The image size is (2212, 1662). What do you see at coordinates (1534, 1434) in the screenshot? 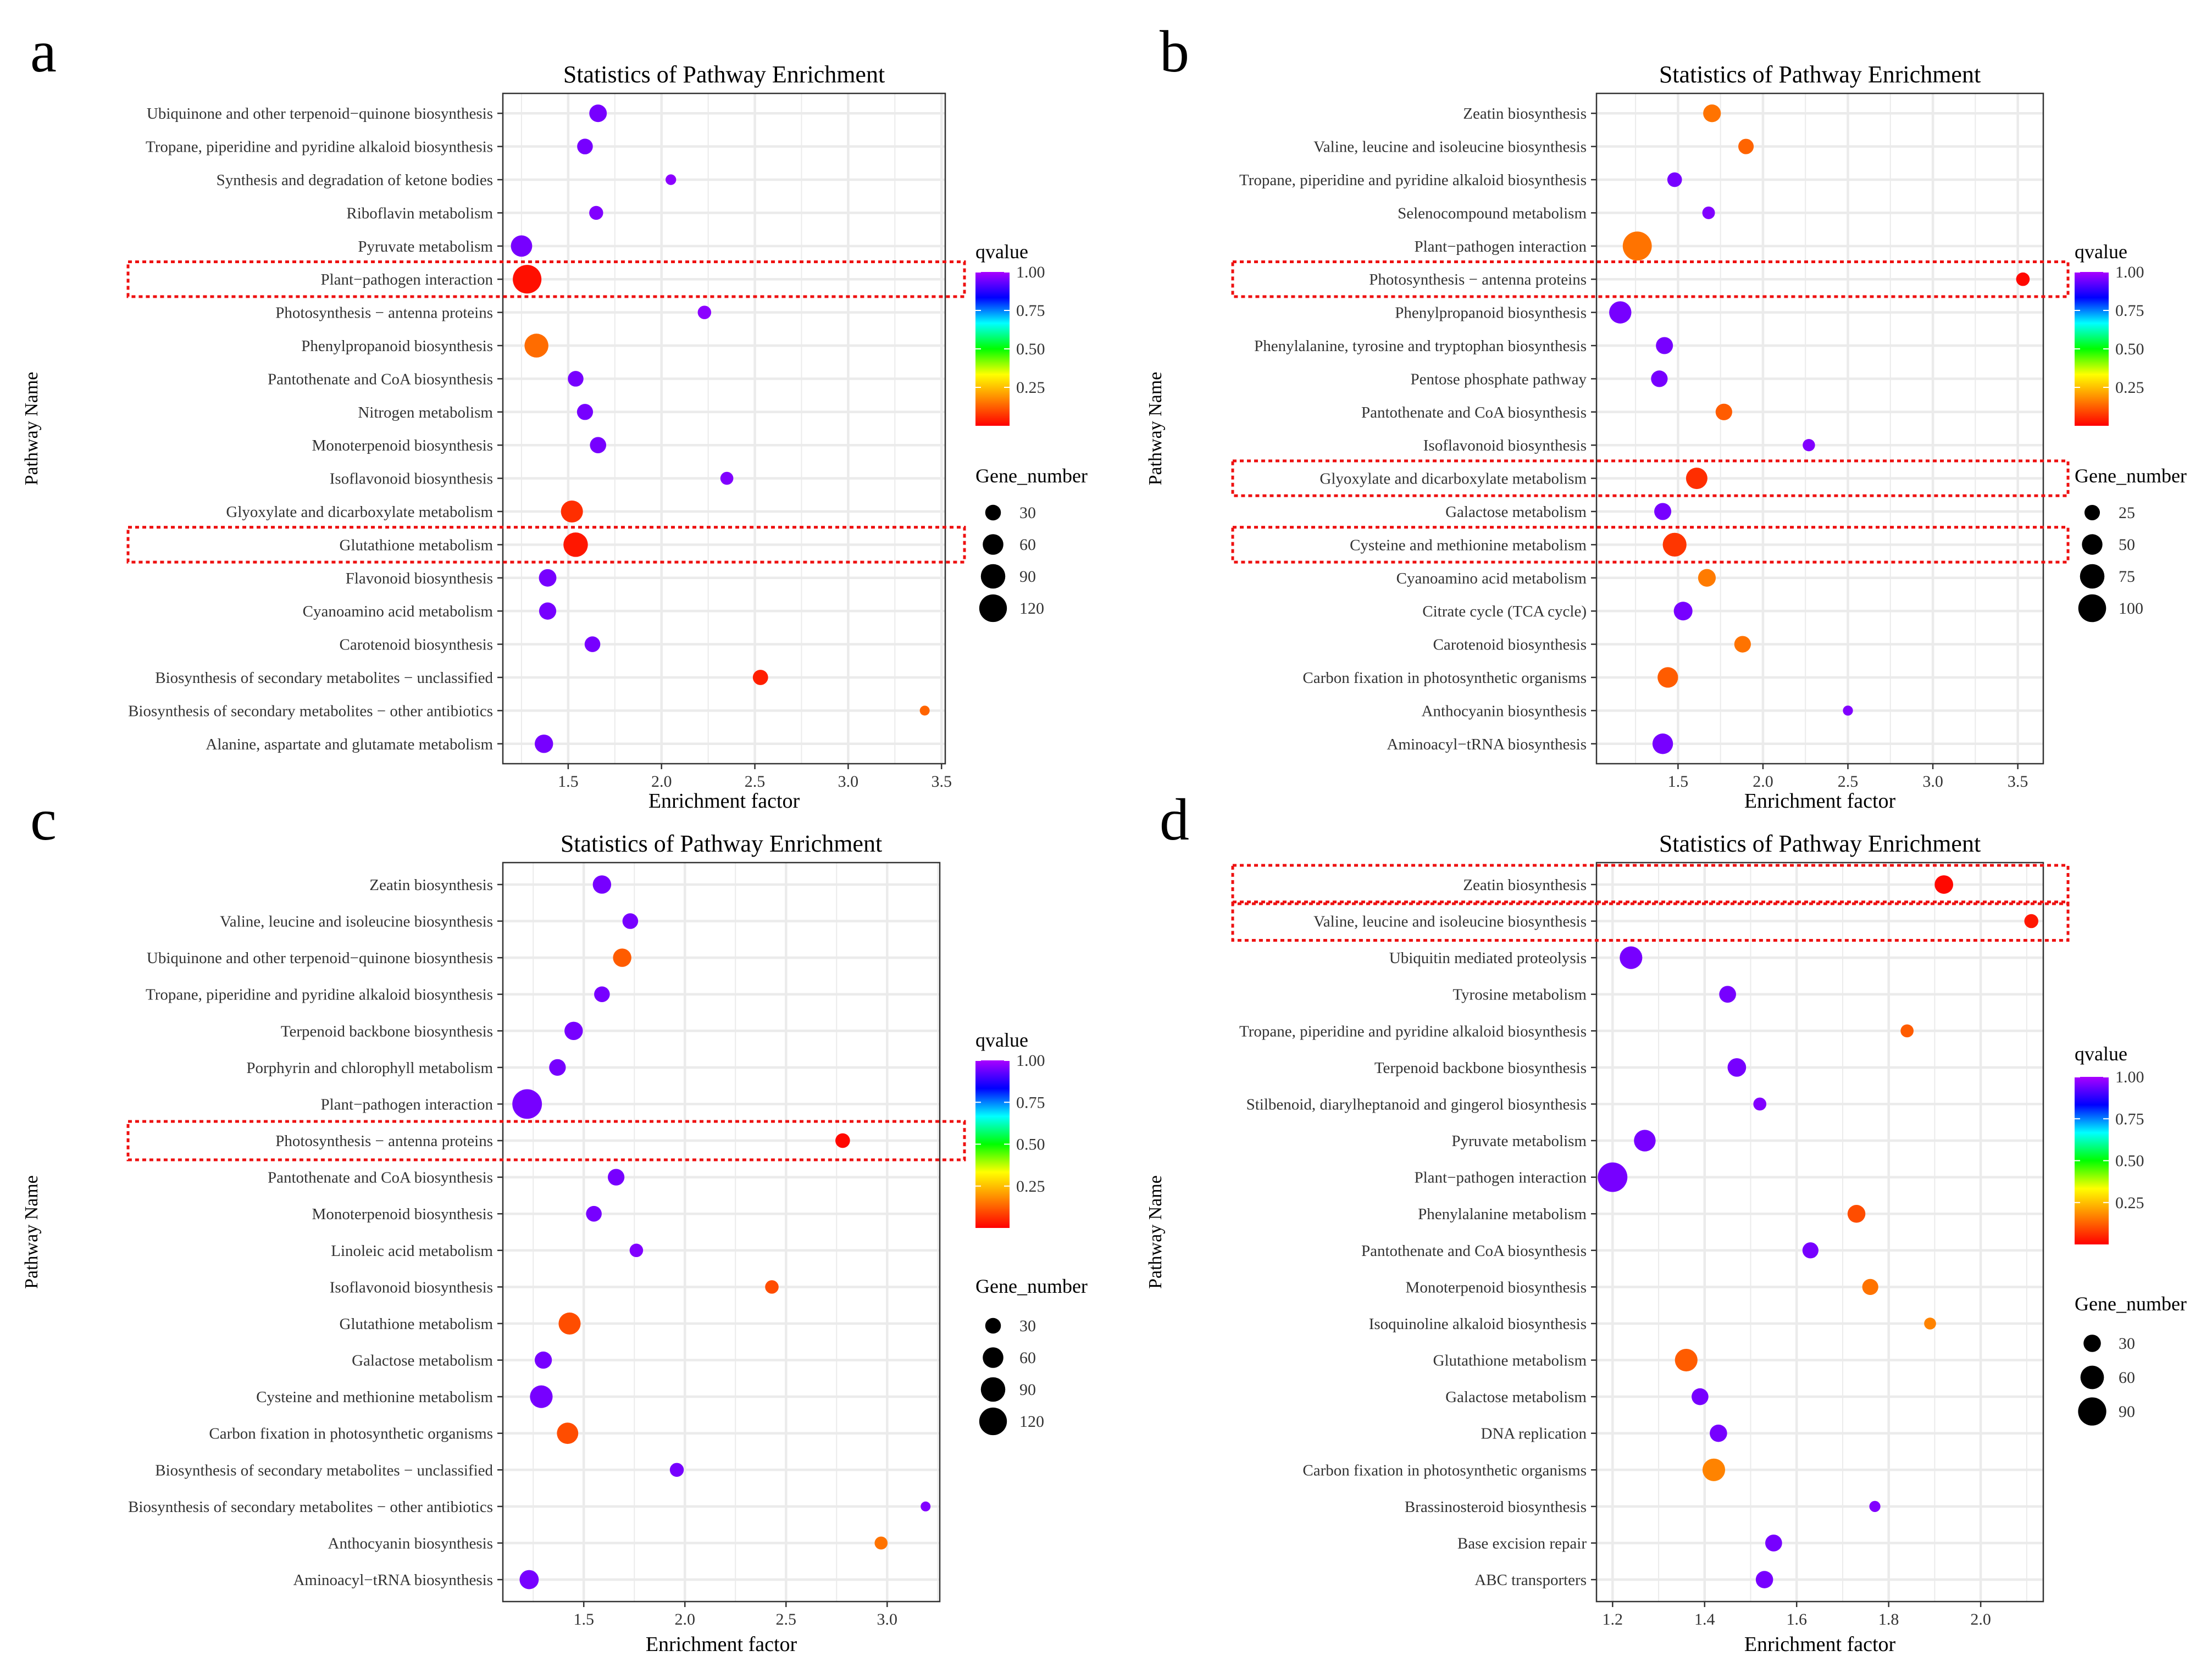
I see `y-tick-label: DNA replication` at bounding box center [1534, 1434].